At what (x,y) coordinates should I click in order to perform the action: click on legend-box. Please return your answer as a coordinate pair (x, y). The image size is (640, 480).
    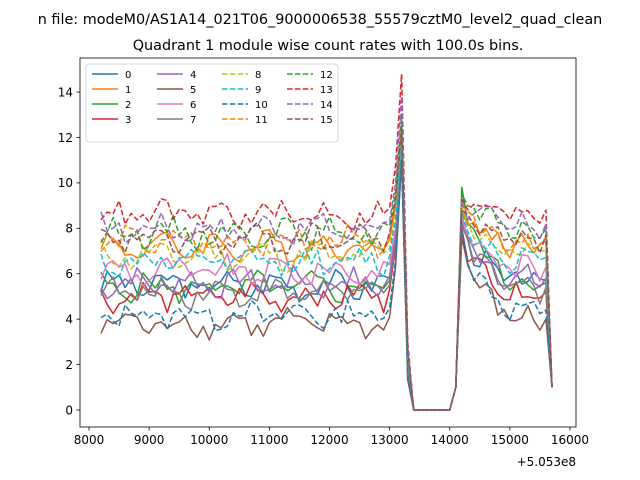
    Looking at the image, I should click on (212, 103).